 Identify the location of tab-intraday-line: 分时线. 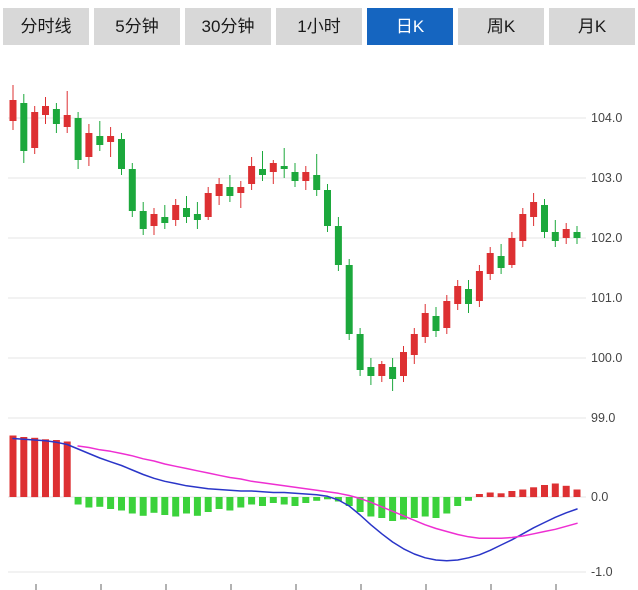
(46, 26).